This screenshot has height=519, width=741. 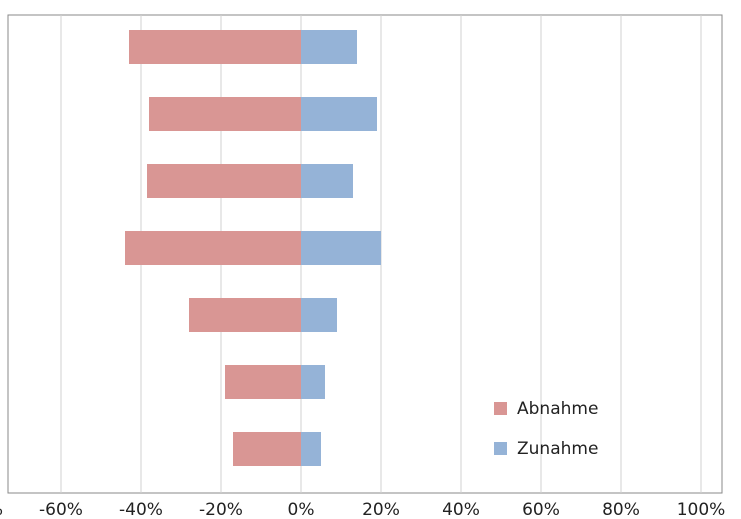 I want to click on x-tick-label: 100%, so click(x=701, y=509).